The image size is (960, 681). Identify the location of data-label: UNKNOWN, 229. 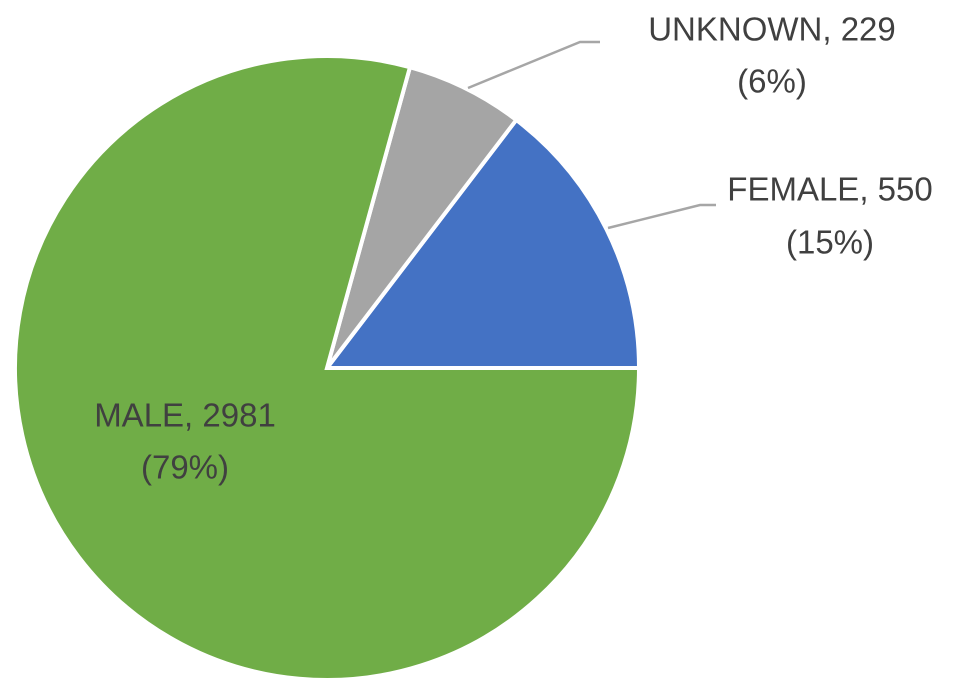
(772, 29).